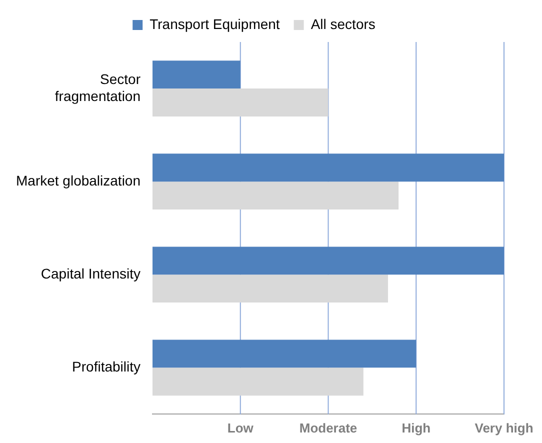 Image resolution: width=542 pixels, height=443 pixels. I want to click on y-tick-label: Market globalization, so click(78, 180).